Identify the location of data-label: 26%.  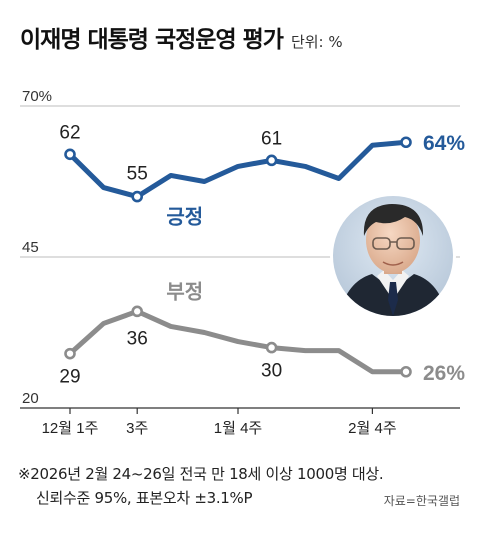
(444, 373).